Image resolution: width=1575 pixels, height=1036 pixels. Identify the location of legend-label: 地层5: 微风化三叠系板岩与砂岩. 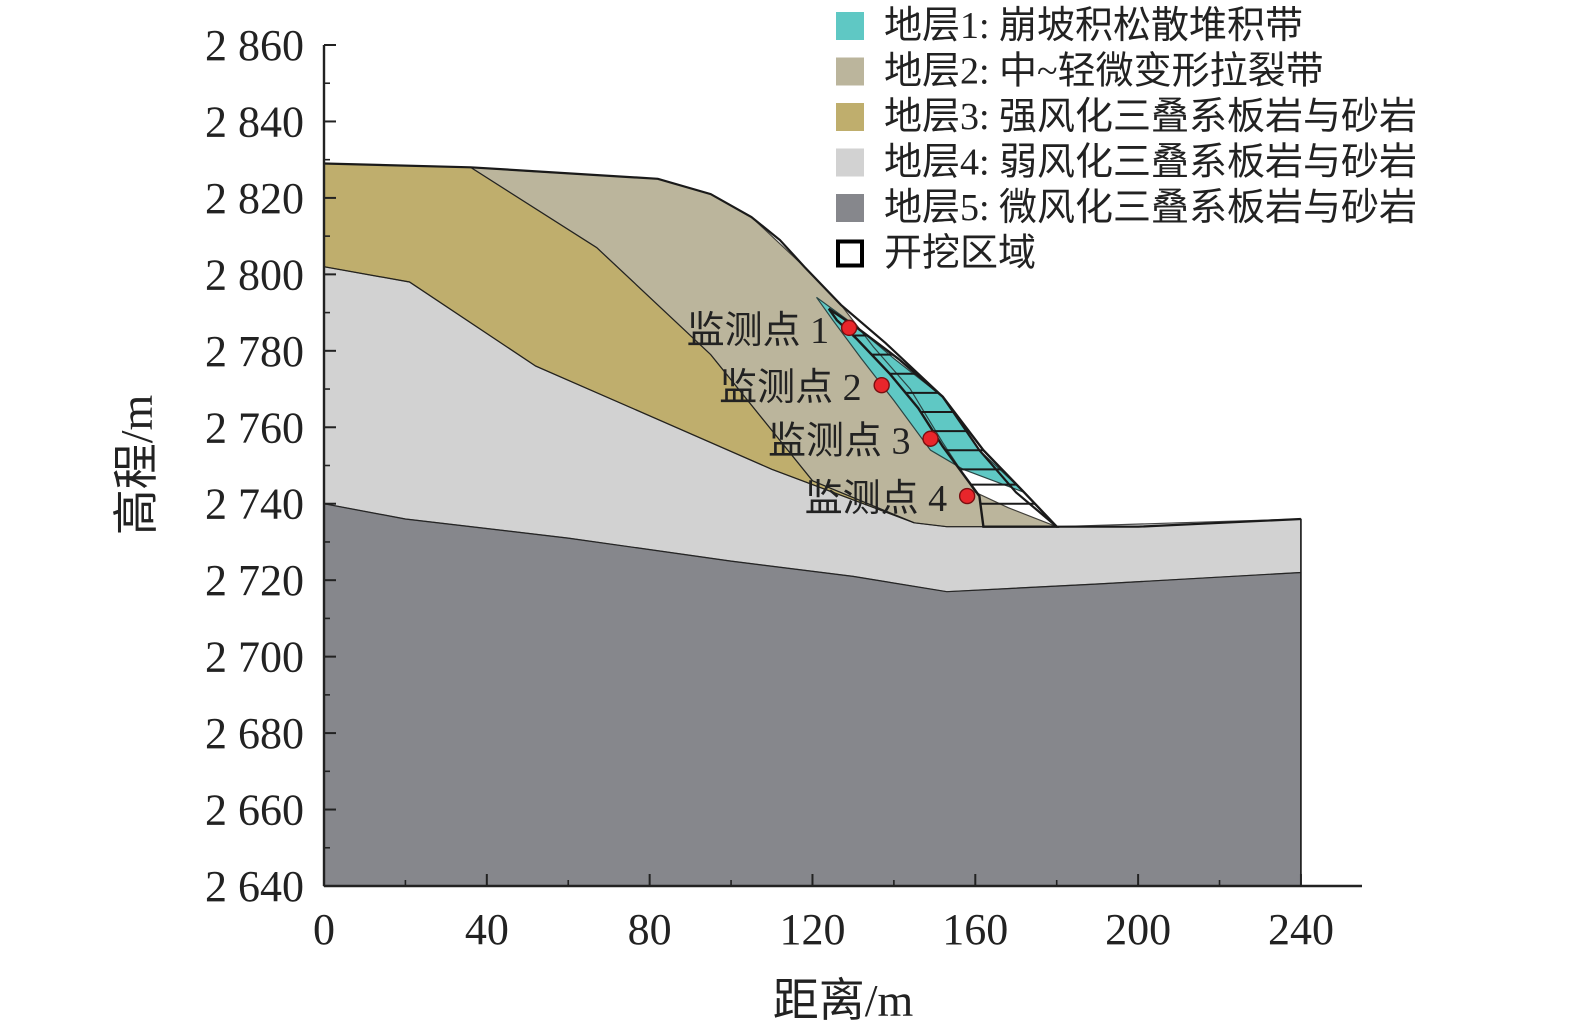
(1150, 208).